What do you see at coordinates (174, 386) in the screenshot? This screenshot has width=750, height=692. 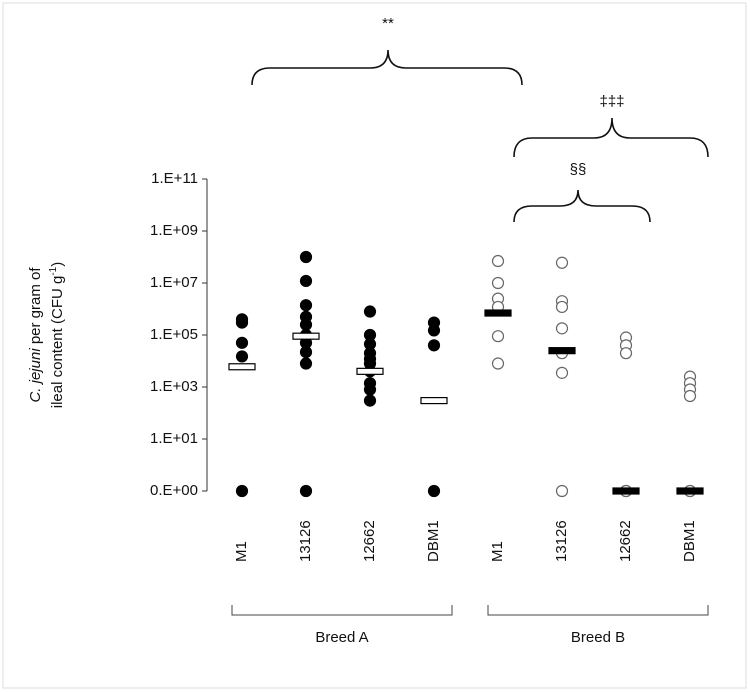 I see `y-tick-label: 1.E+03` at bounding box center [174, 386].